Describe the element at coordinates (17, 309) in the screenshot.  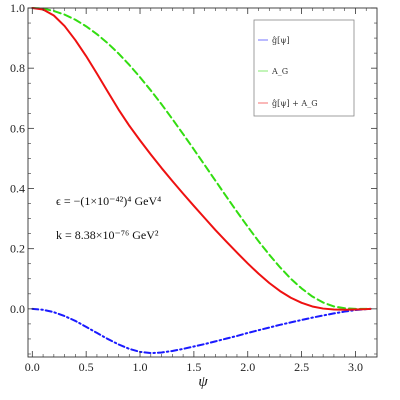
I see `y-tick-label: 0.0` at that location.